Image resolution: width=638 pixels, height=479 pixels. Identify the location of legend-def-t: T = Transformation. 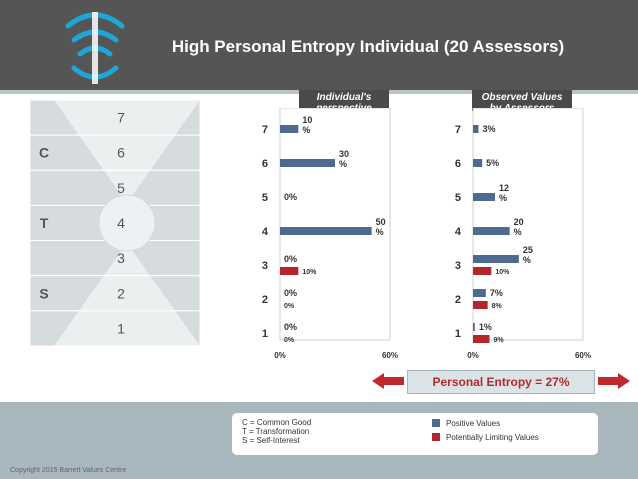
(276, 431).